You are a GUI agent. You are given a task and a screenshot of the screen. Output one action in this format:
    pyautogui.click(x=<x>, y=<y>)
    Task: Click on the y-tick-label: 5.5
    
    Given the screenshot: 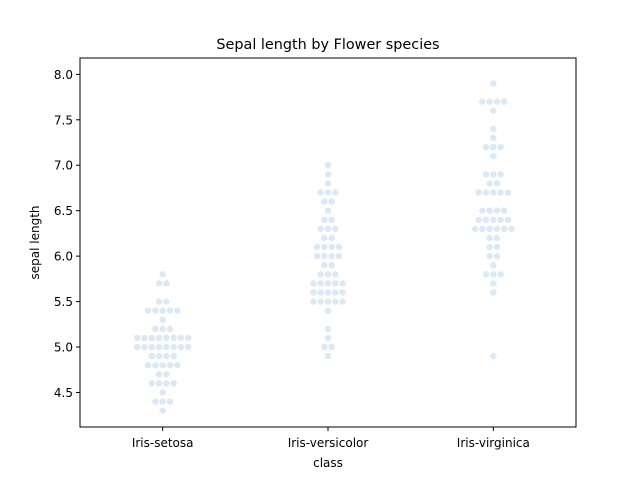 What is the action you would take?
    pyautogui.click(x=63, y=302)
    